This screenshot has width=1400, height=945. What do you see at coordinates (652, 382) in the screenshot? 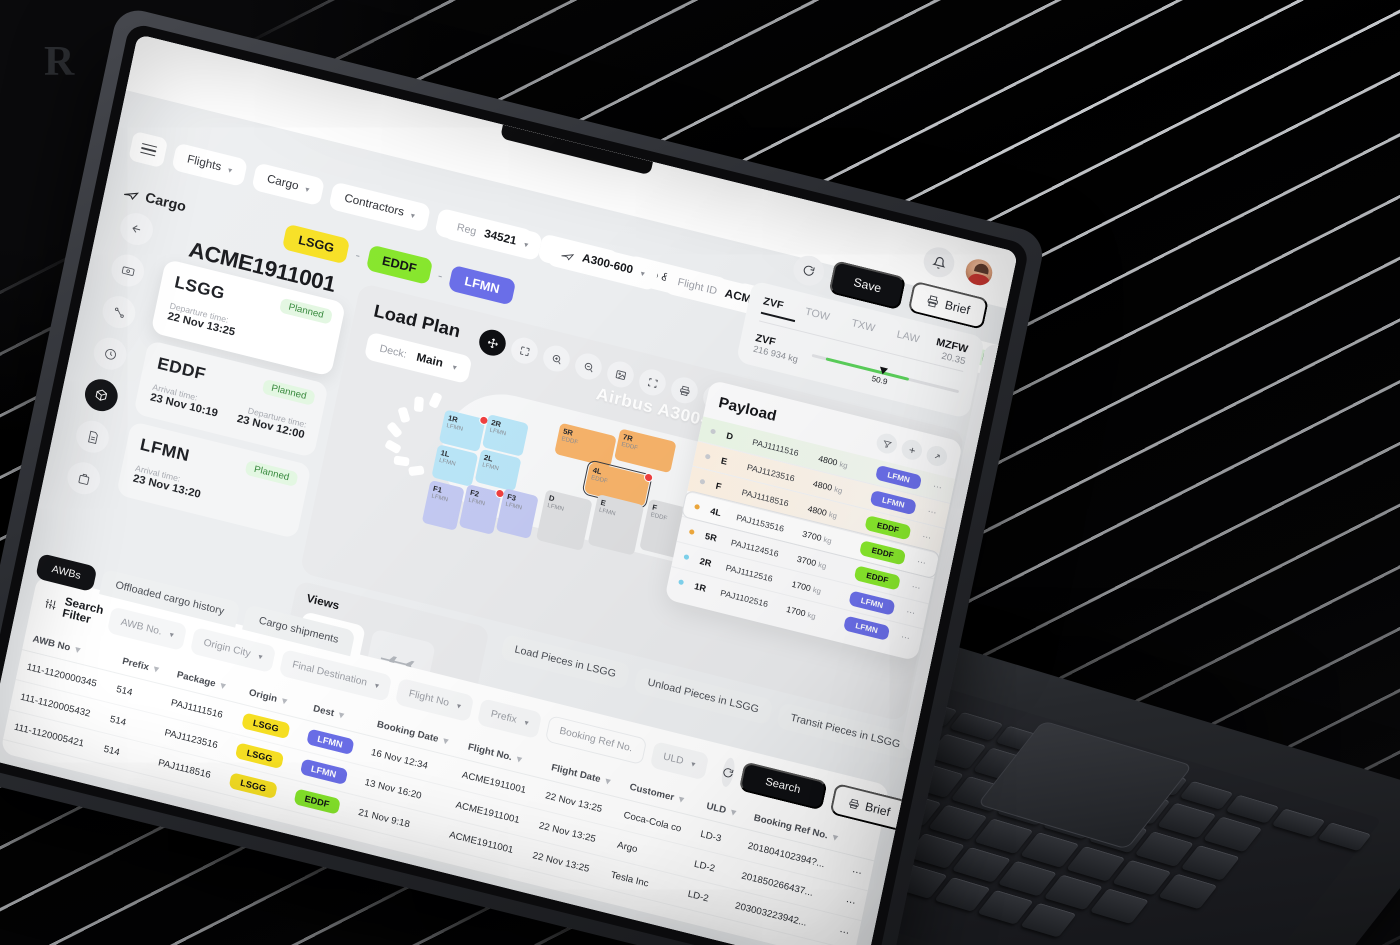
I see `frame-icon` at bounding box center [652, 382].